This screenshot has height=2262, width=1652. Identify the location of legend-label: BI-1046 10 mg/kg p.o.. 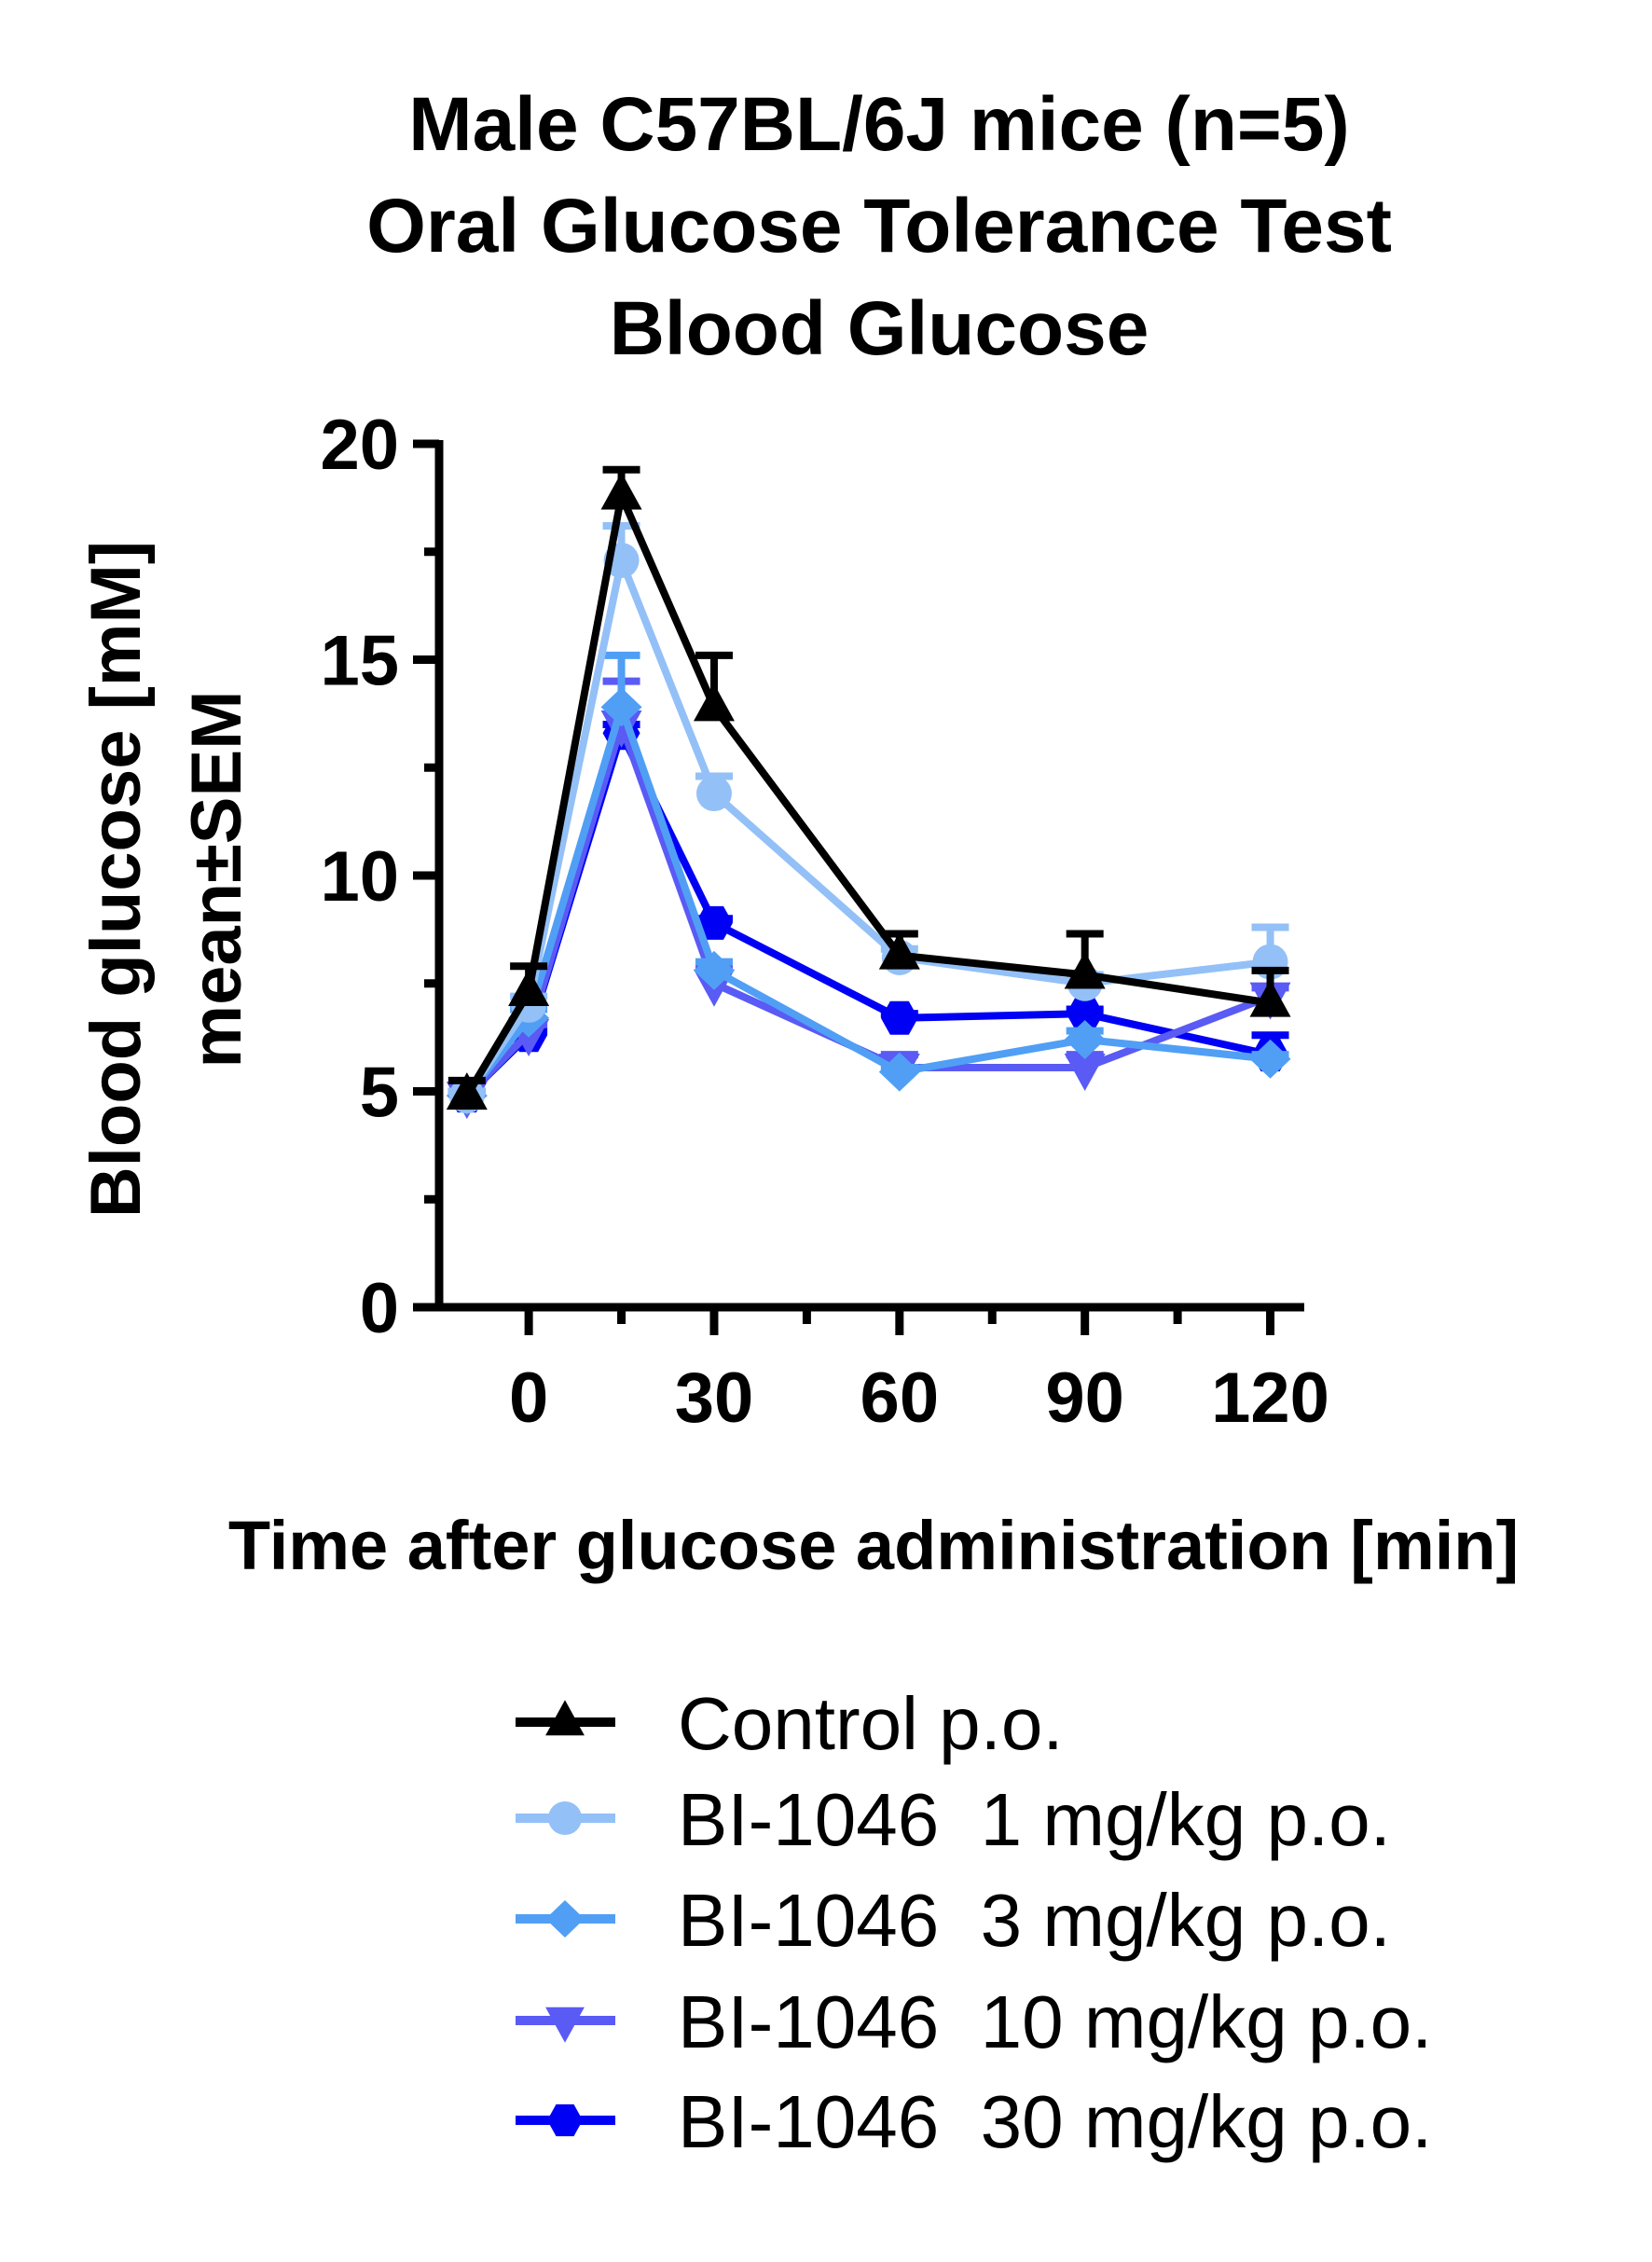
(1055, 2021).